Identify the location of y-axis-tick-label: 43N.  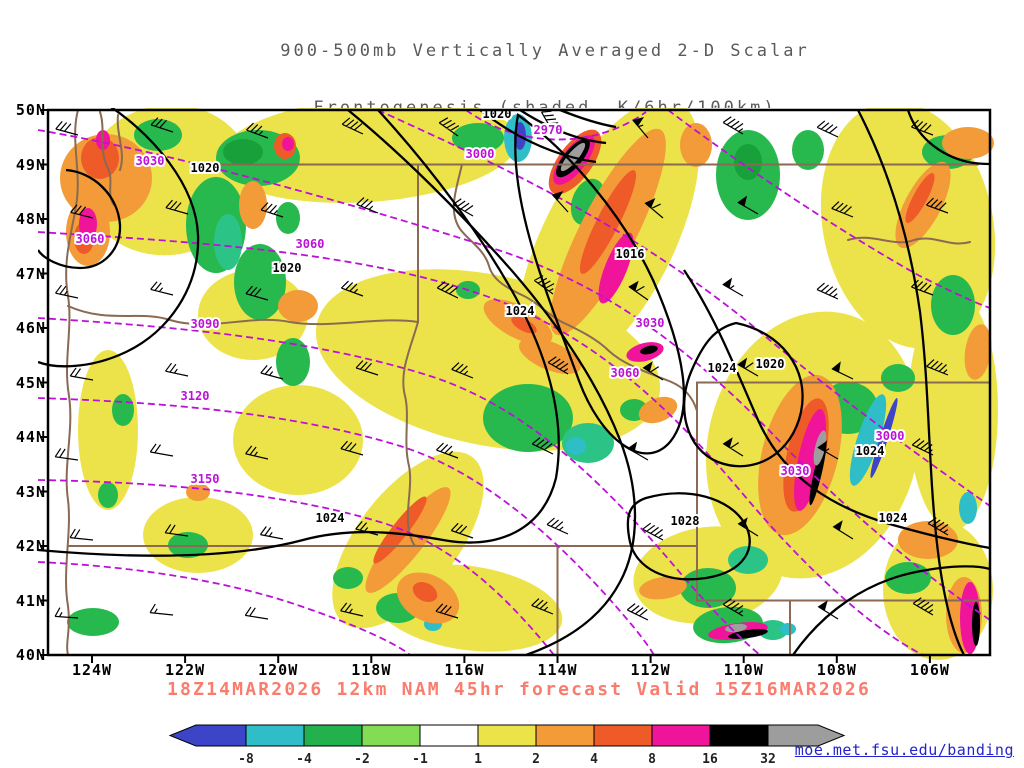
(30, 491).